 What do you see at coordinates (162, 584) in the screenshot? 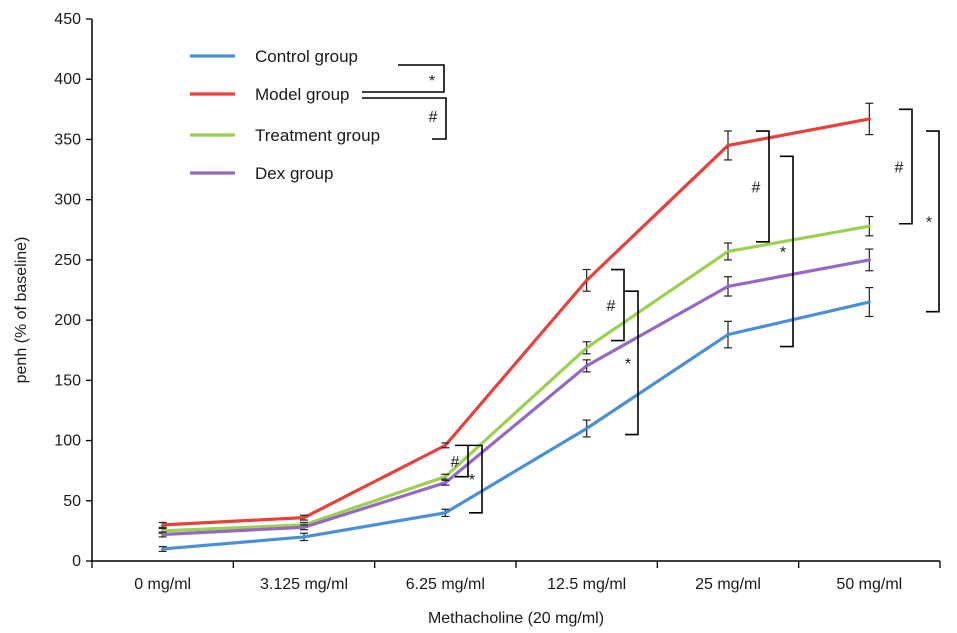
I see `x-tick-label: 0 mg/ml` at bounding box center [162, 584].